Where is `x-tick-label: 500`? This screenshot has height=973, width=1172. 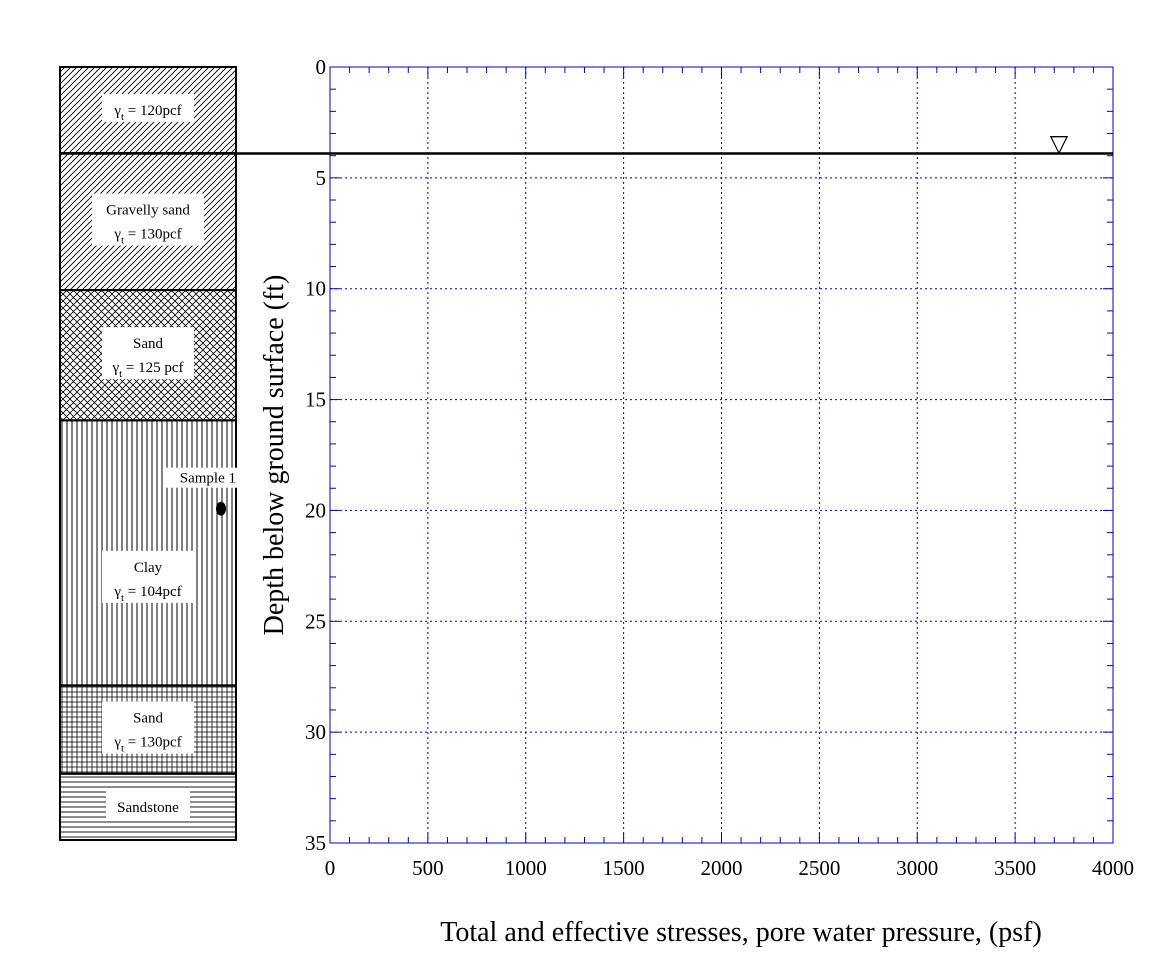
x-tick-label: 500 is located at coordinates (428, 868).